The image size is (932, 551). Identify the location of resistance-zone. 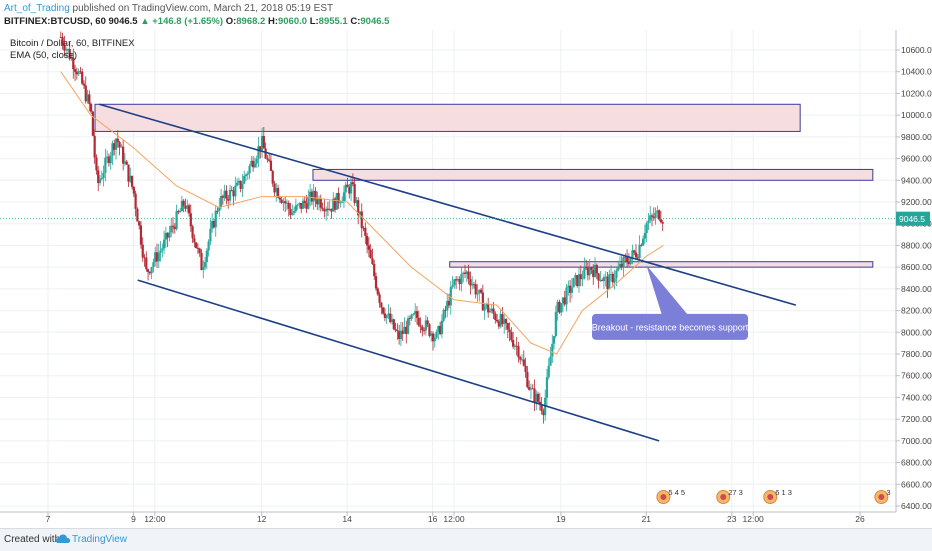
(593, 174).